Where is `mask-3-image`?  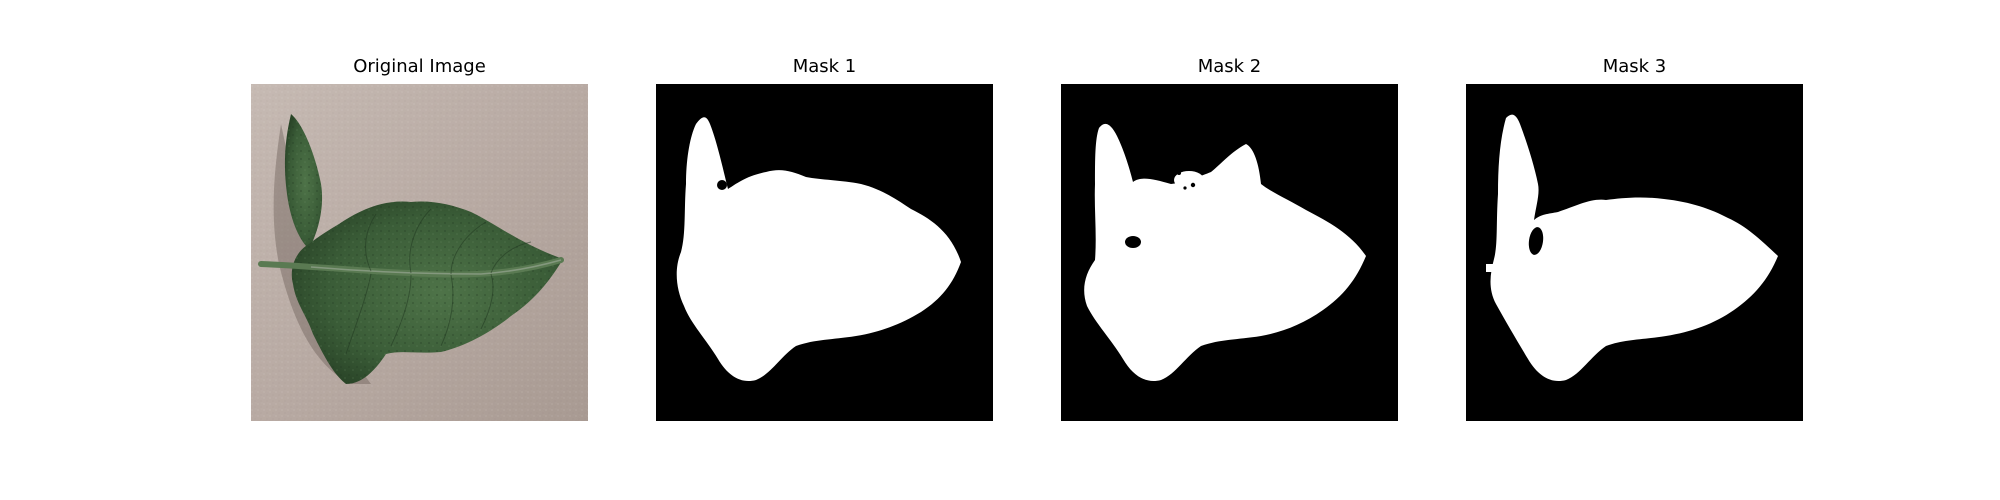
mask-3-image is located at coordinates (1634, 252).